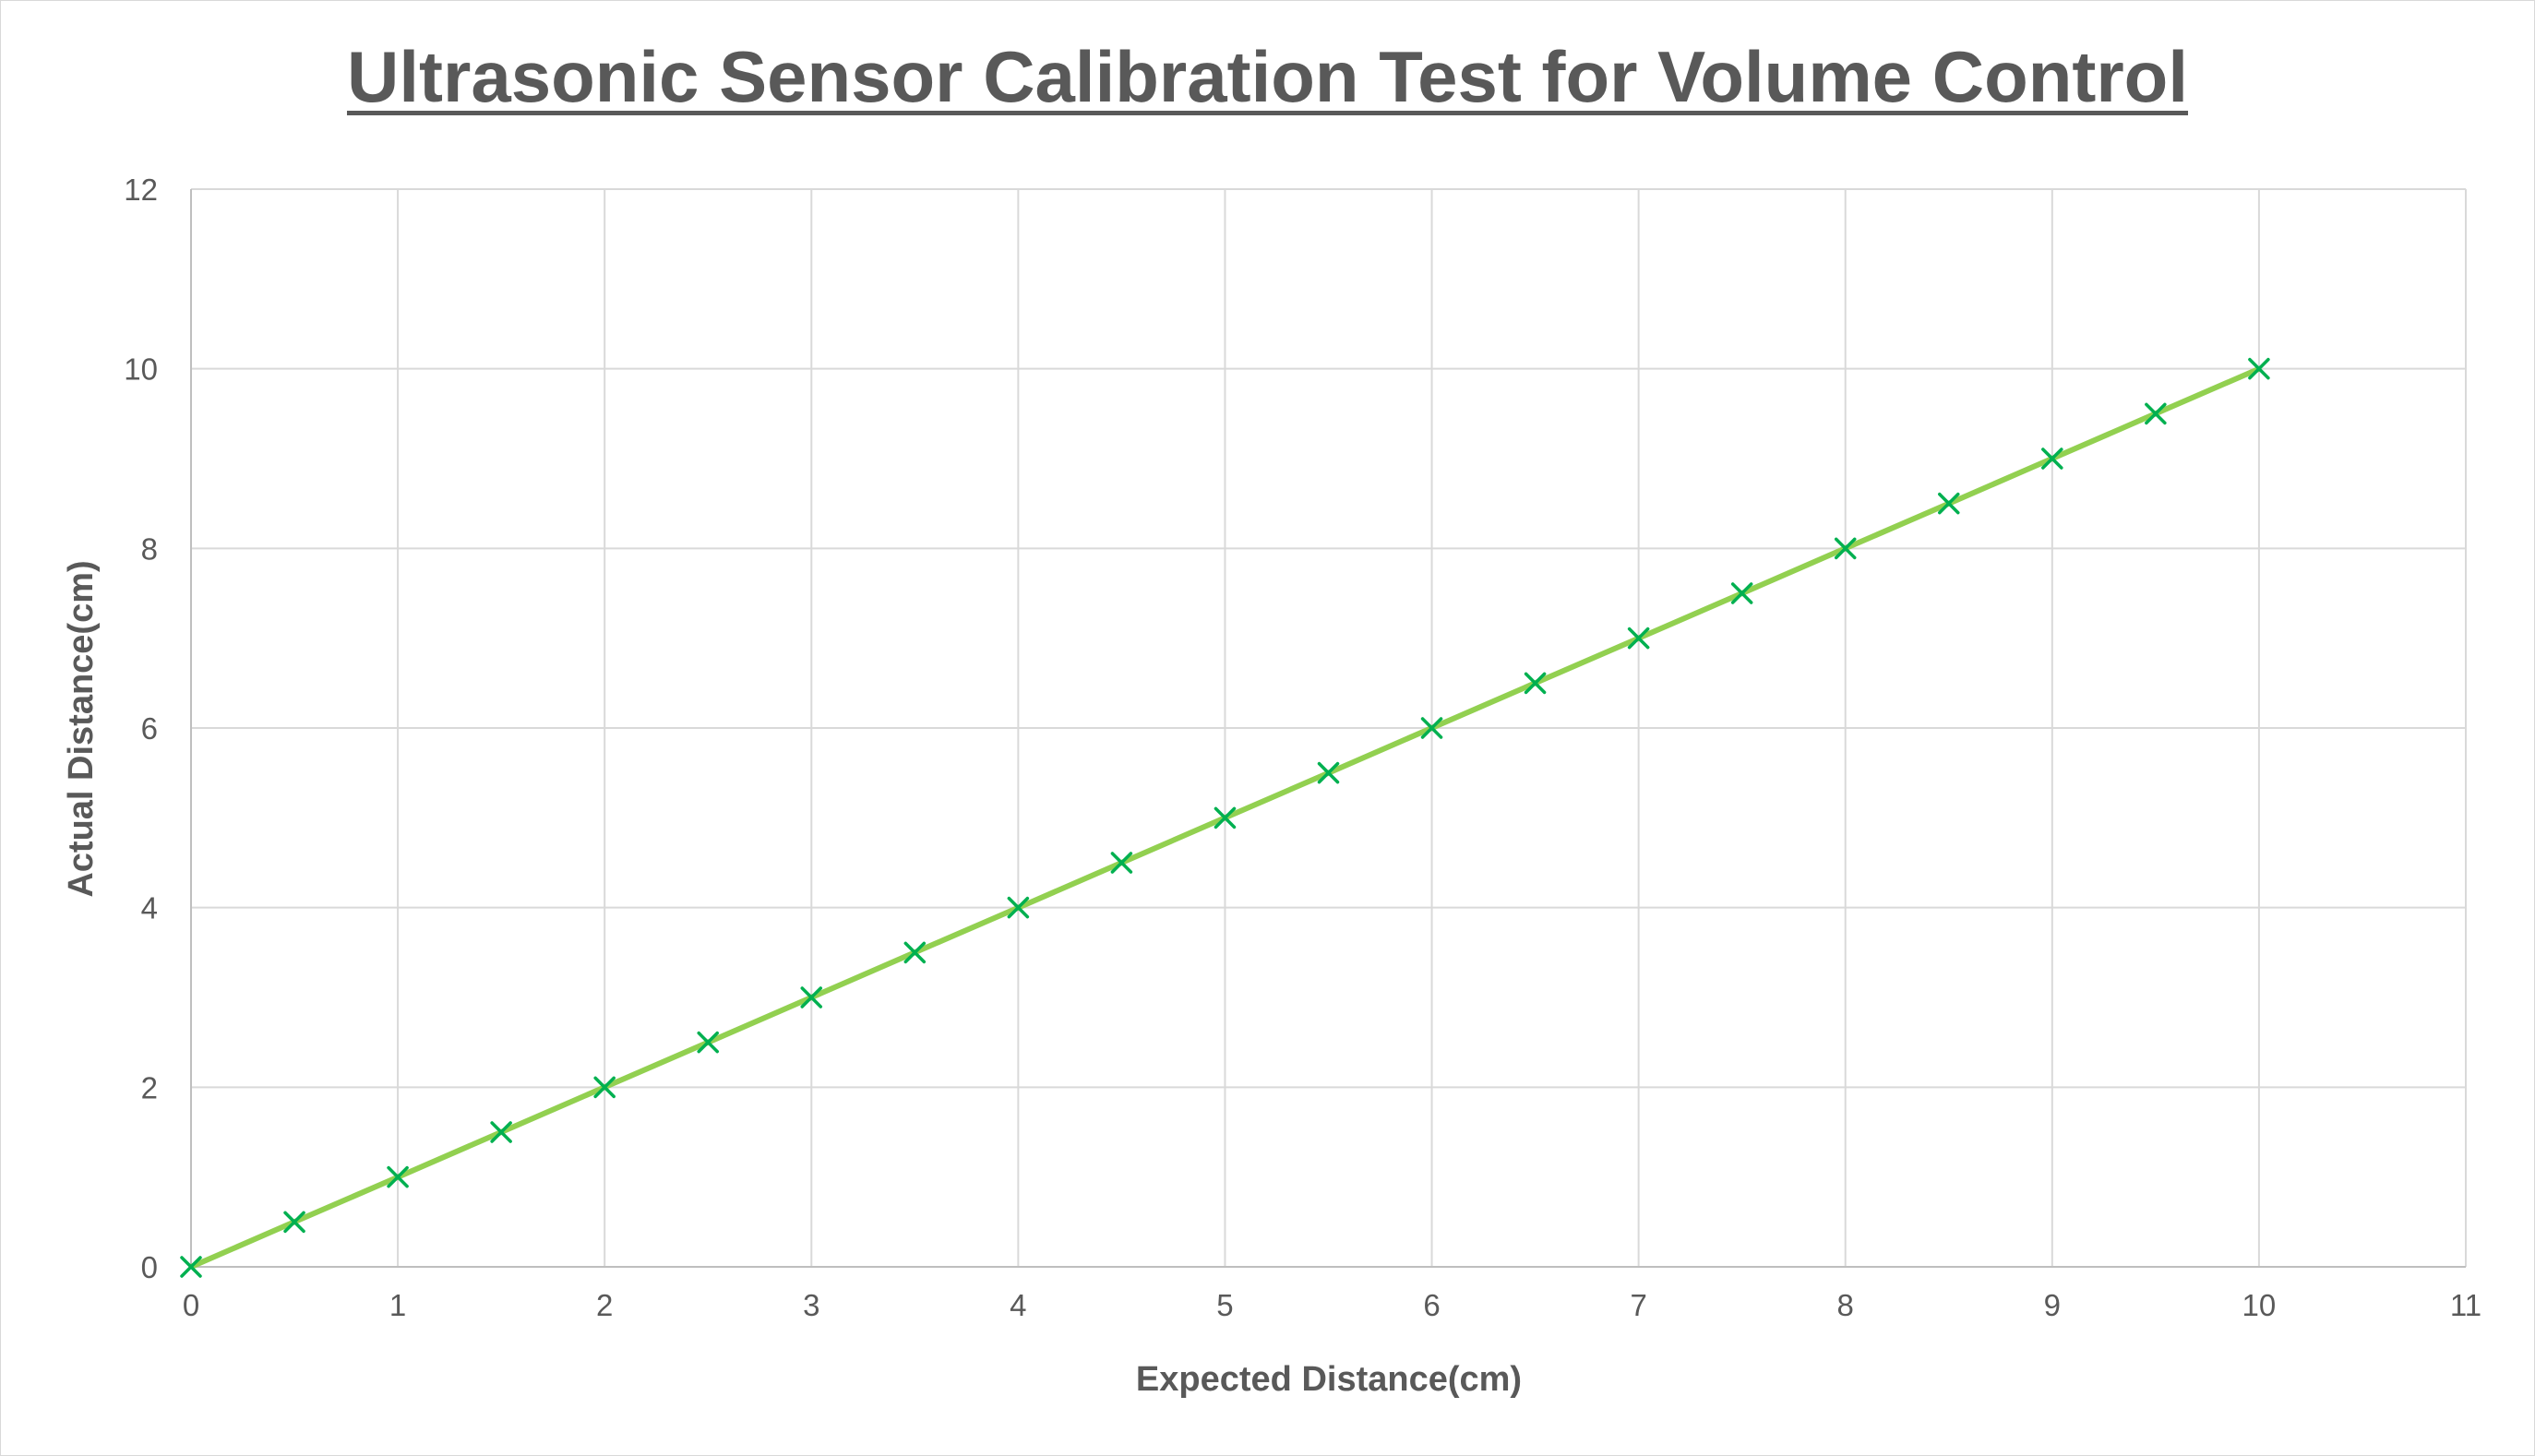 Image resolution: width=2535 pixels, height=1456 pixels. Describe the element at coordinates (141, 369) in the screenshot. I see `y-tick-label: 10` at that location.